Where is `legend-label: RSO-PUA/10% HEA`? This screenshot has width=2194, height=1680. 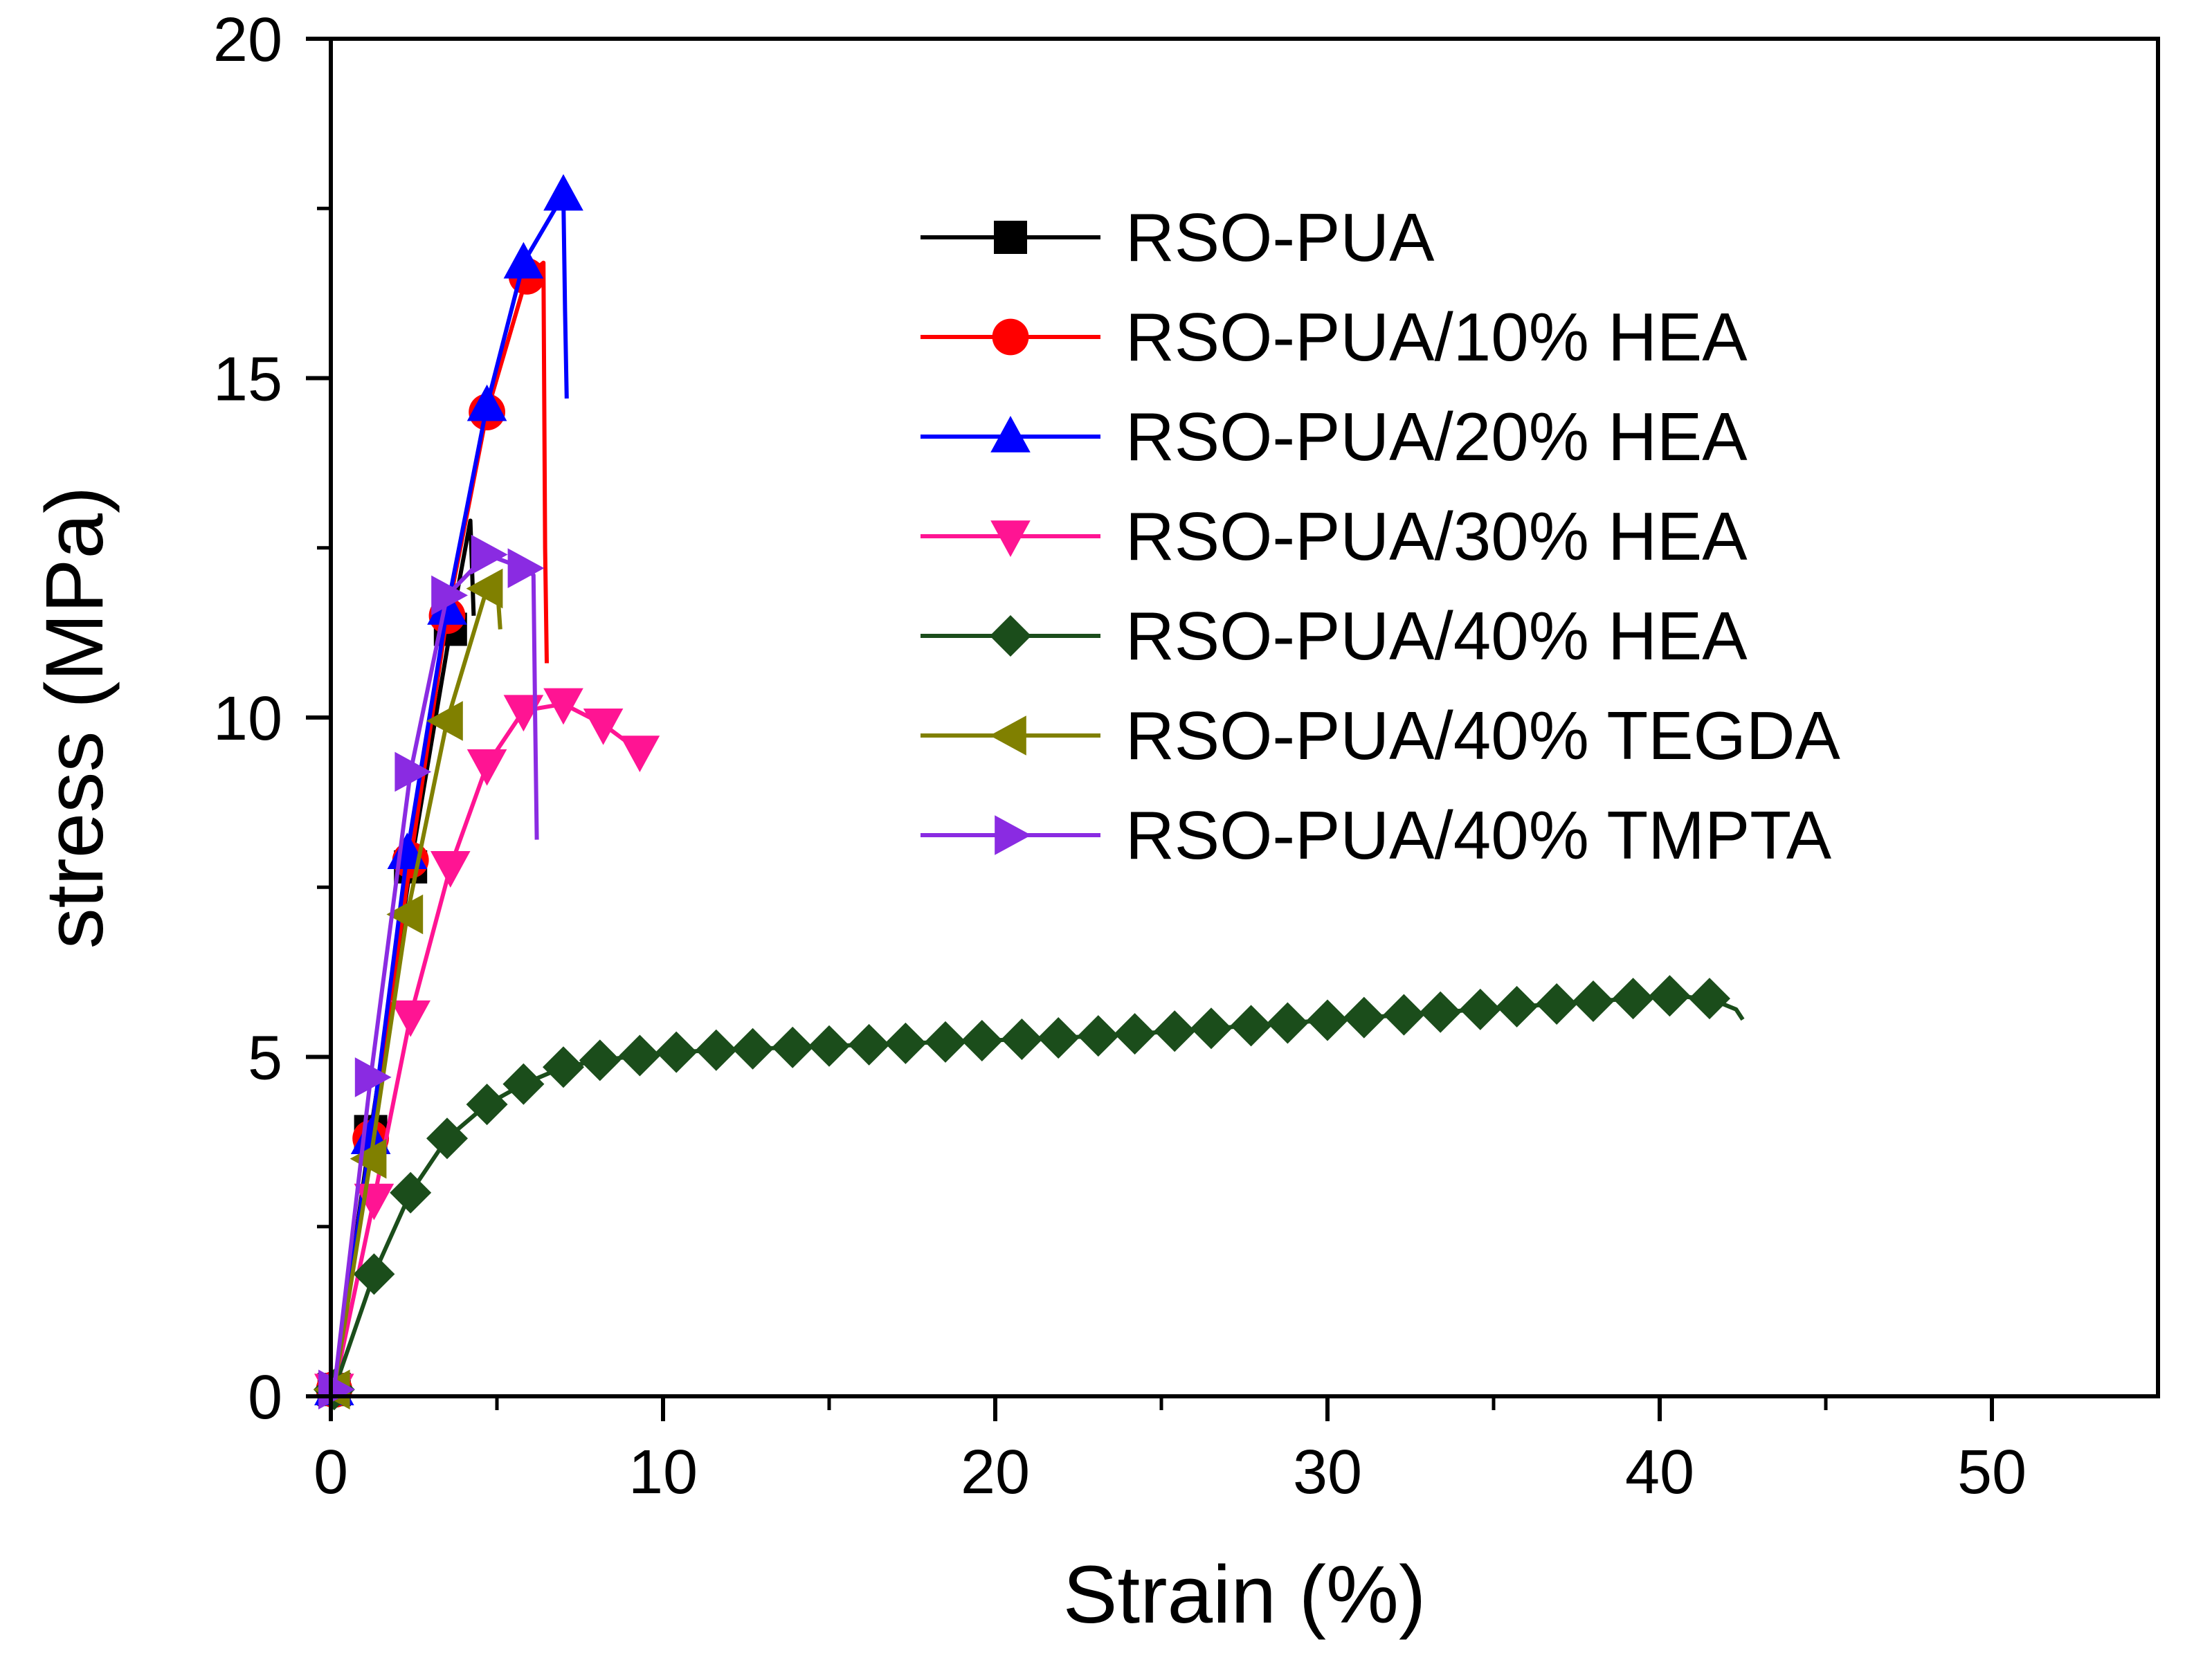
legend-label: RSO-PUA/10% HEA is located at coordinates (1436, 337).